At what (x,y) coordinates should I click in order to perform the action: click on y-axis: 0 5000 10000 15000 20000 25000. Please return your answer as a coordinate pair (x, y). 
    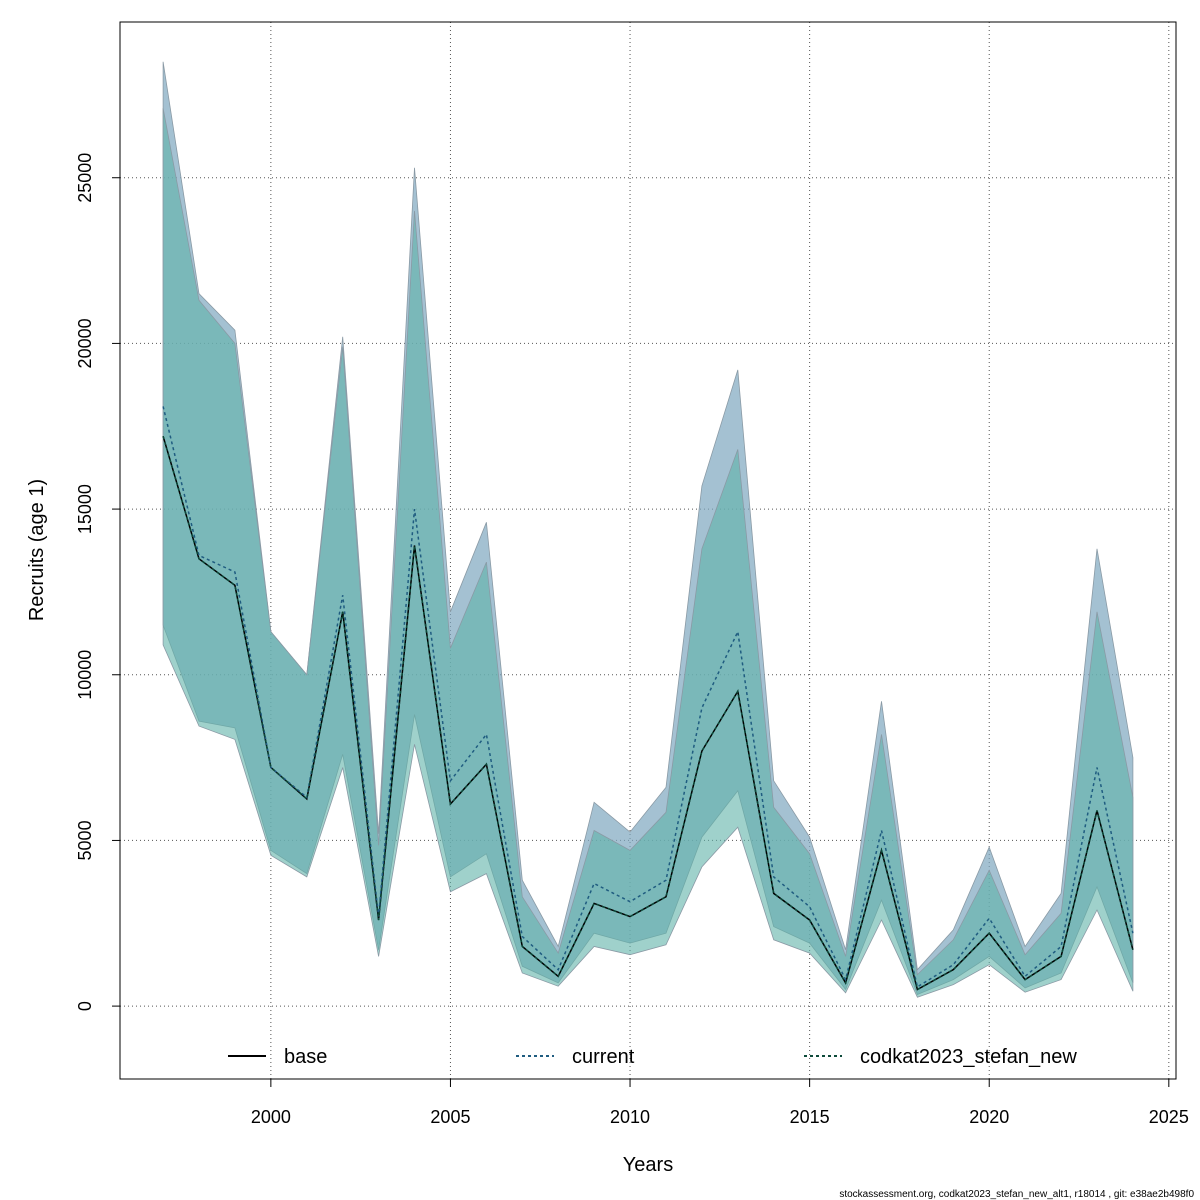
    Looking at the image, I should click on (98, 582).